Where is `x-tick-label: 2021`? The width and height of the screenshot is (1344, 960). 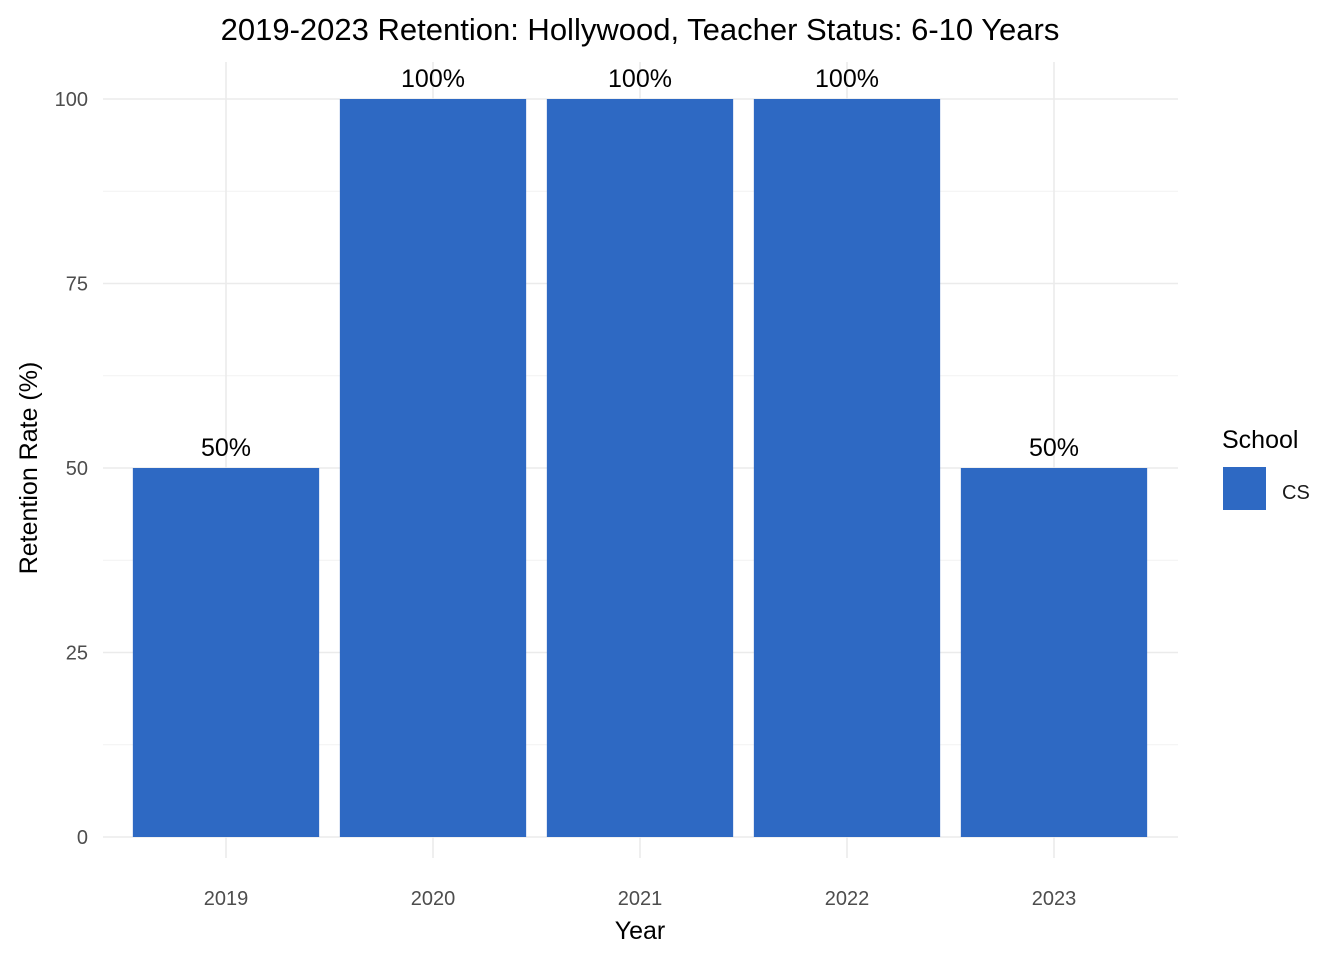
x-tick-label: 2021 is located at coordinates (640, 899).